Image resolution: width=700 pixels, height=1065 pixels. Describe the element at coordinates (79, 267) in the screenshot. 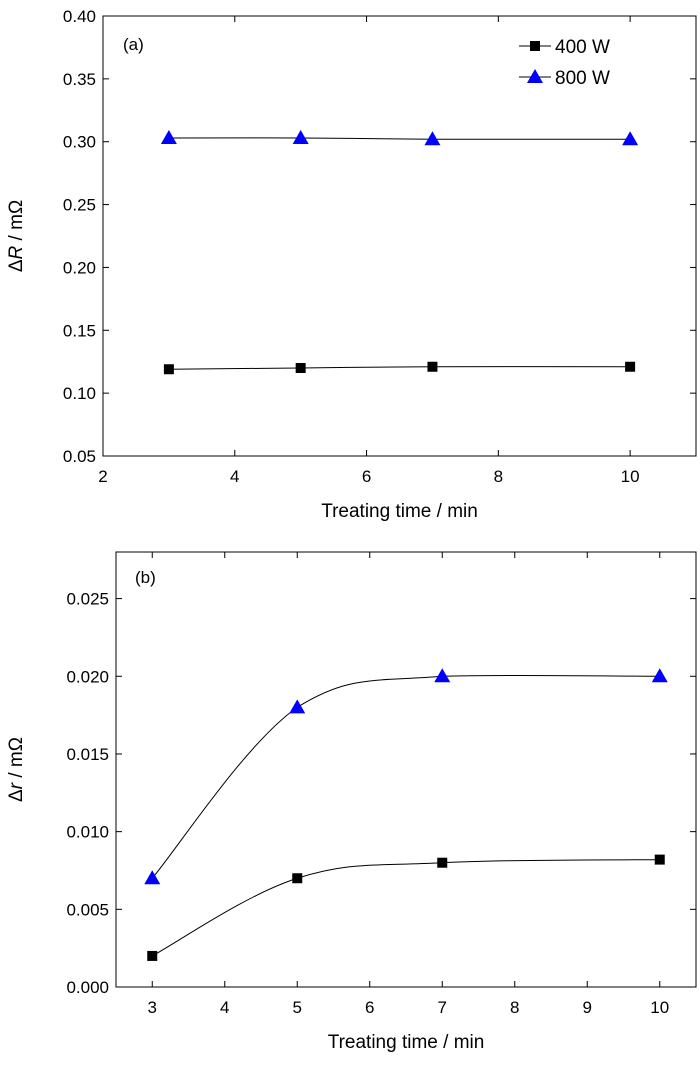

I see `y-tick-label: 0.20` at that location.